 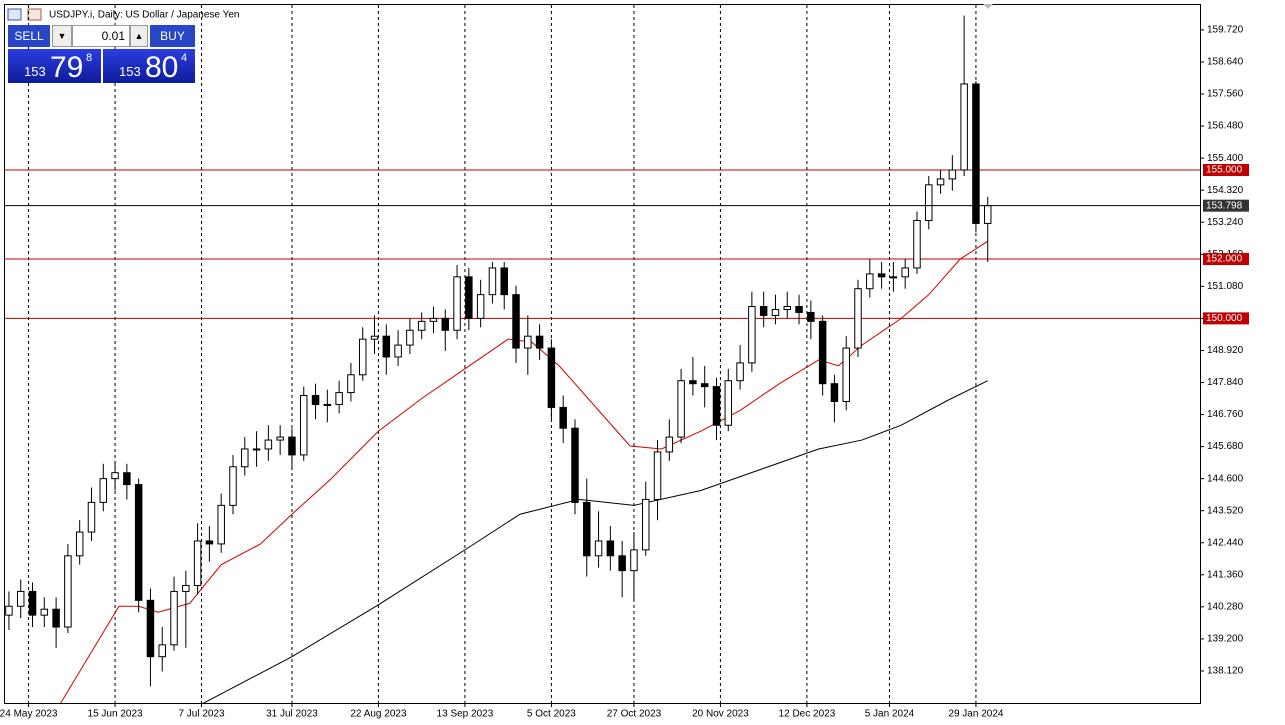 What do you see at coordinates (1225, 606) in the screenshot?
I see `y-tick-label: 140.280` at bounding box center [1225, 606].